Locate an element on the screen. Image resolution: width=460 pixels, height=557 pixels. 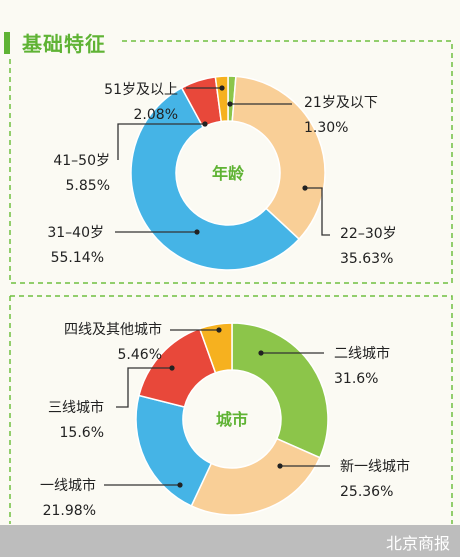
city-value-label-1: 25.36% is located at coordinates (366, 492).